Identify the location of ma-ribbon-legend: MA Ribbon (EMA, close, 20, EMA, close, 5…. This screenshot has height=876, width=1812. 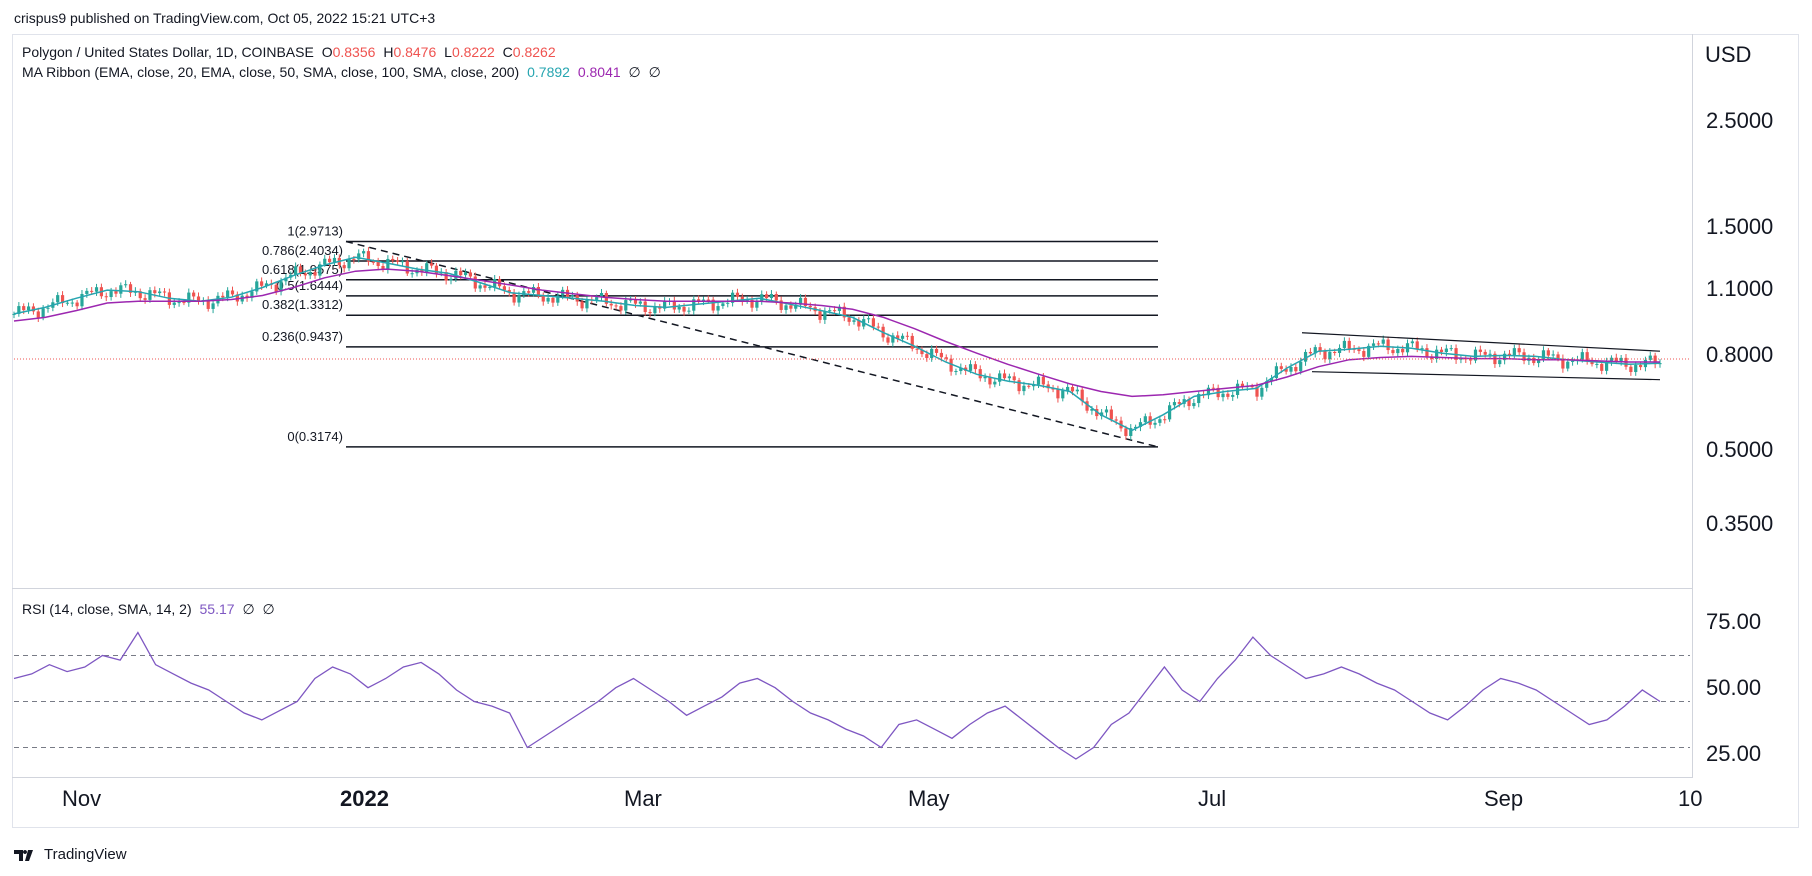
(341, 72).